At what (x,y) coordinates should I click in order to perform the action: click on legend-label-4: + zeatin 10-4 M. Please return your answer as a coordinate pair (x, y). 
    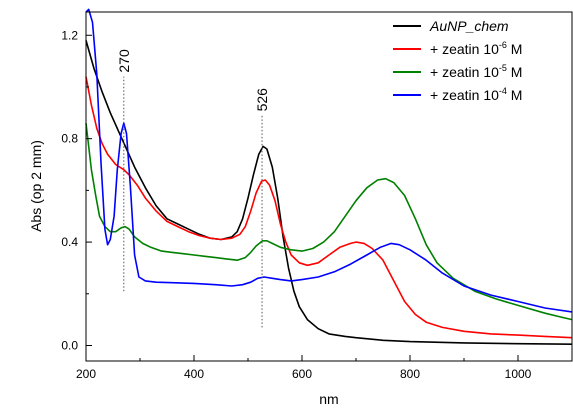
    Looking at the image, I should click on (476, 94).